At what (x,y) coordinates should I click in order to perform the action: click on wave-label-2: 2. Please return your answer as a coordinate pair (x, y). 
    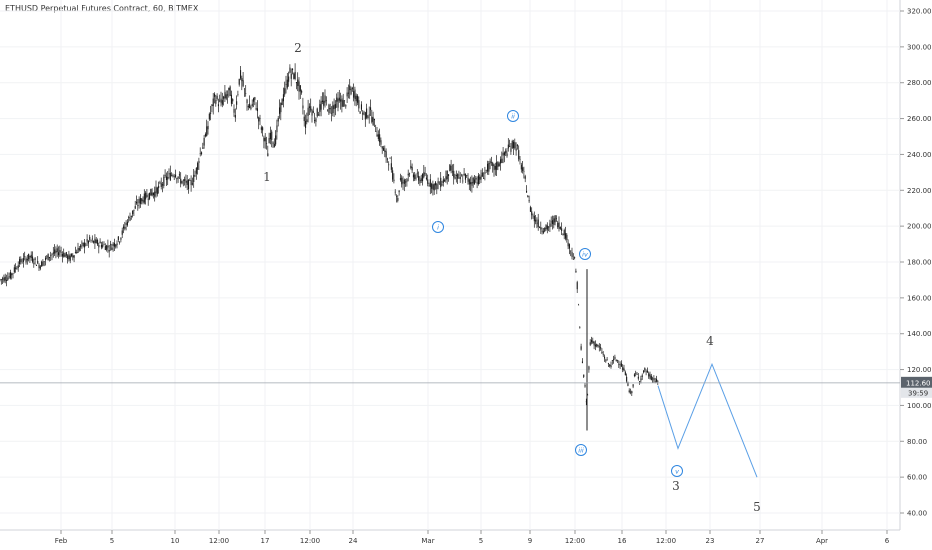
    Looking at the image, I should click on (298, 48).